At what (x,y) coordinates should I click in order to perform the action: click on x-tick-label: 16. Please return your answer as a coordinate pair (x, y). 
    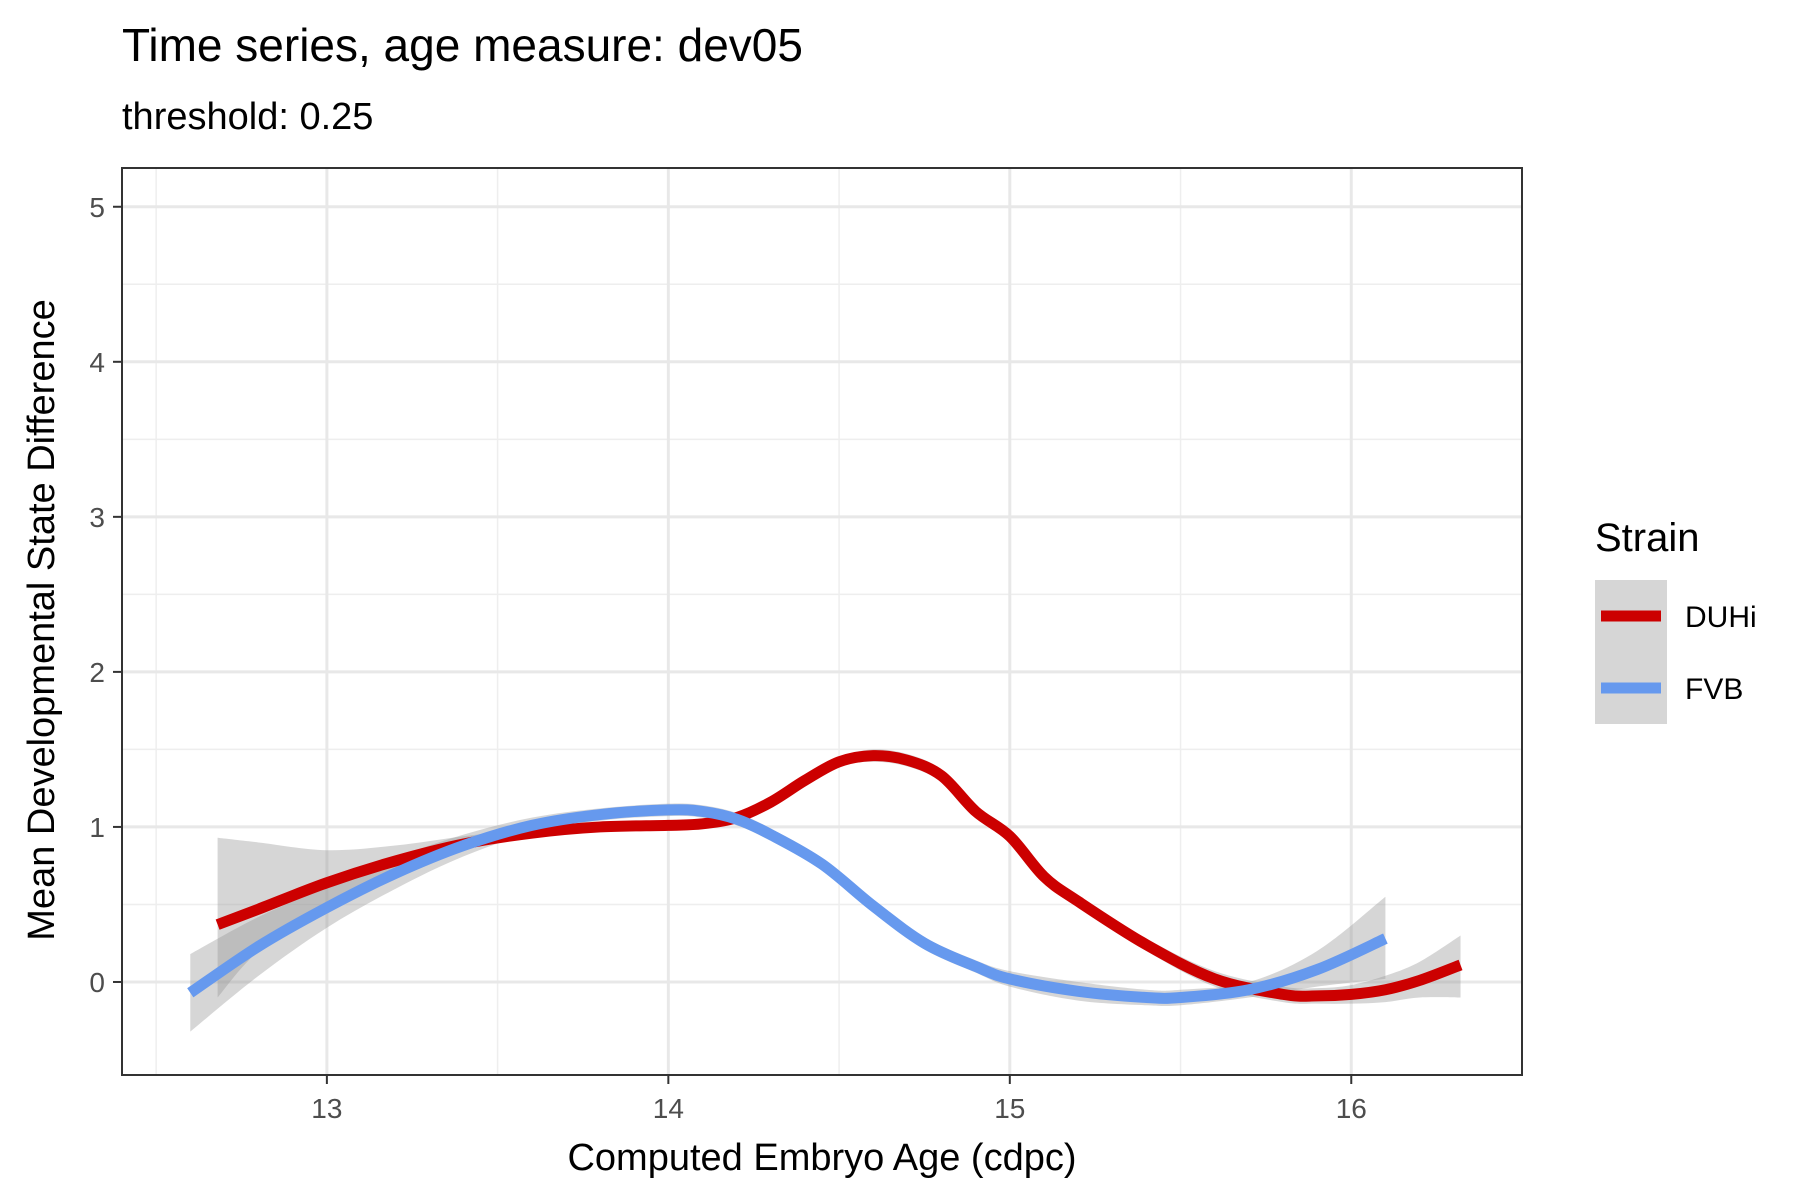
    Looking at the image, I should click on (1351, 1108).